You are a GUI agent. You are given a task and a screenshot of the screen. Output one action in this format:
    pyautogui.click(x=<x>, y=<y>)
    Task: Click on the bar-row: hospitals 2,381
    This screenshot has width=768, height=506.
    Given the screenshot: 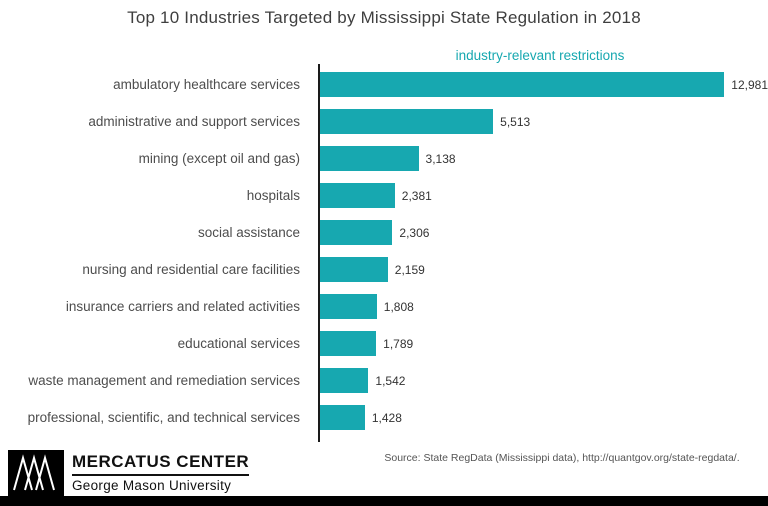 What is the action you would take?
    pyautogui.click(x=384, y=195)
    